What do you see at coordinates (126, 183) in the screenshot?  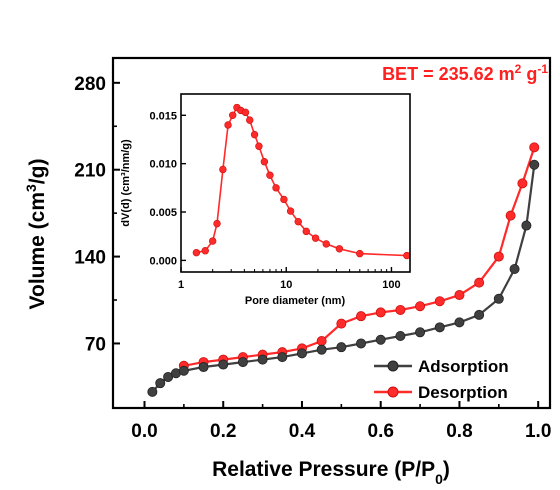 I see `inset-y-axis-title: dV(d) (cm³/nm/g)` at bounding box center [126, 183].